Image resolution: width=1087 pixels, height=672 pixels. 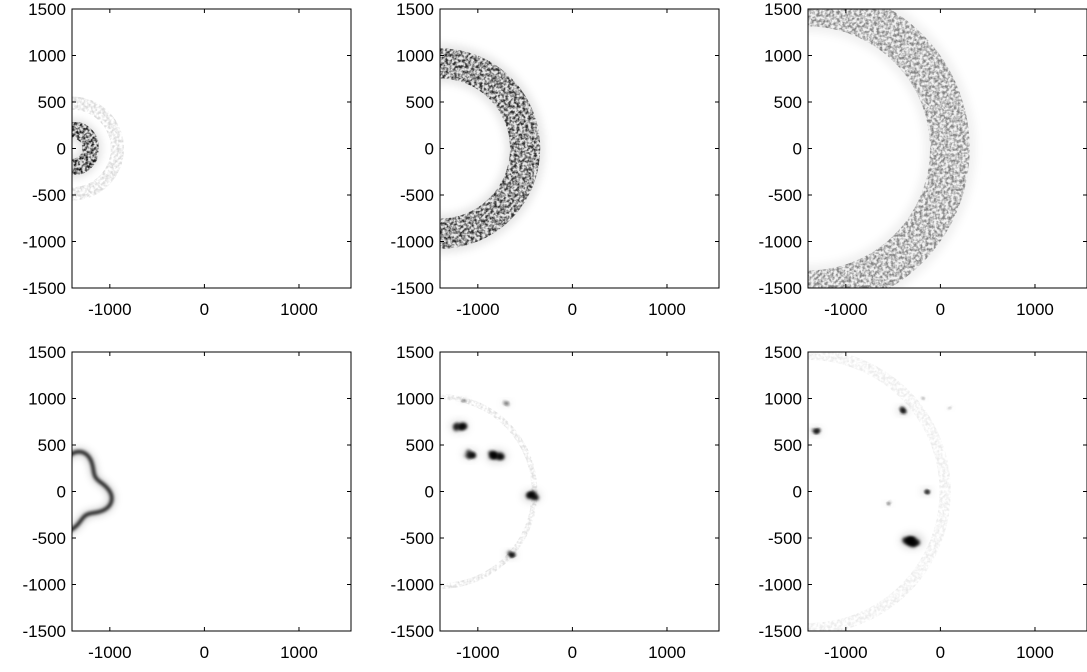 I want to click on faint-arc, so click(x=879, y=491).